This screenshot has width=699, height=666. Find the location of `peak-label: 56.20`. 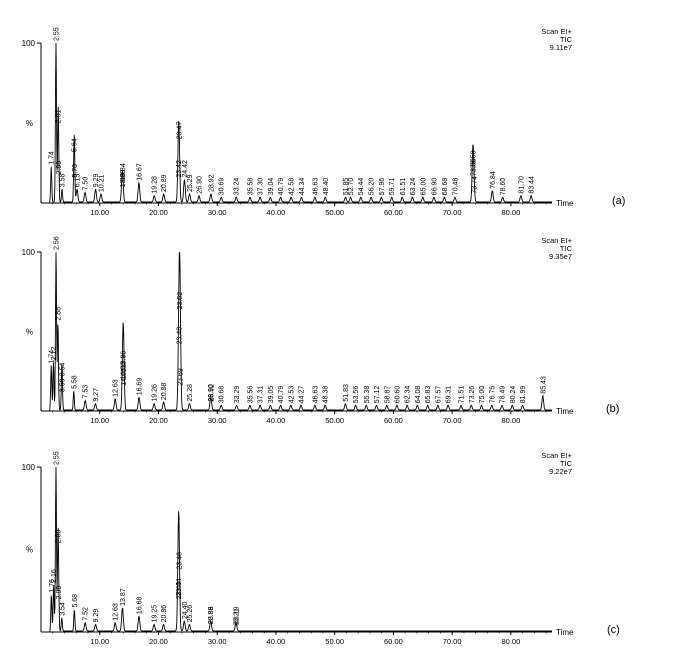

peak-label: 56.20 is located at coordinates (372, 187).